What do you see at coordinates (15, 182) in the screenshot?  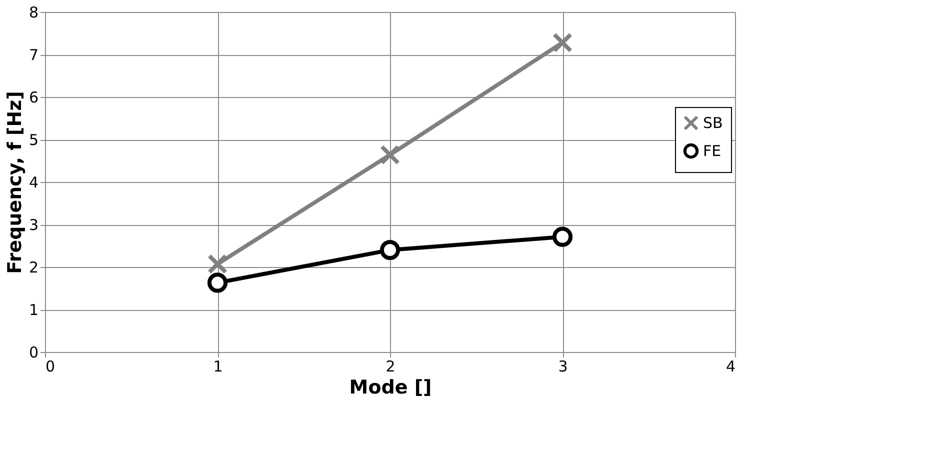 I see `y-axis-title: Frequency, f [Hz]` at bounding box center [15, 182].